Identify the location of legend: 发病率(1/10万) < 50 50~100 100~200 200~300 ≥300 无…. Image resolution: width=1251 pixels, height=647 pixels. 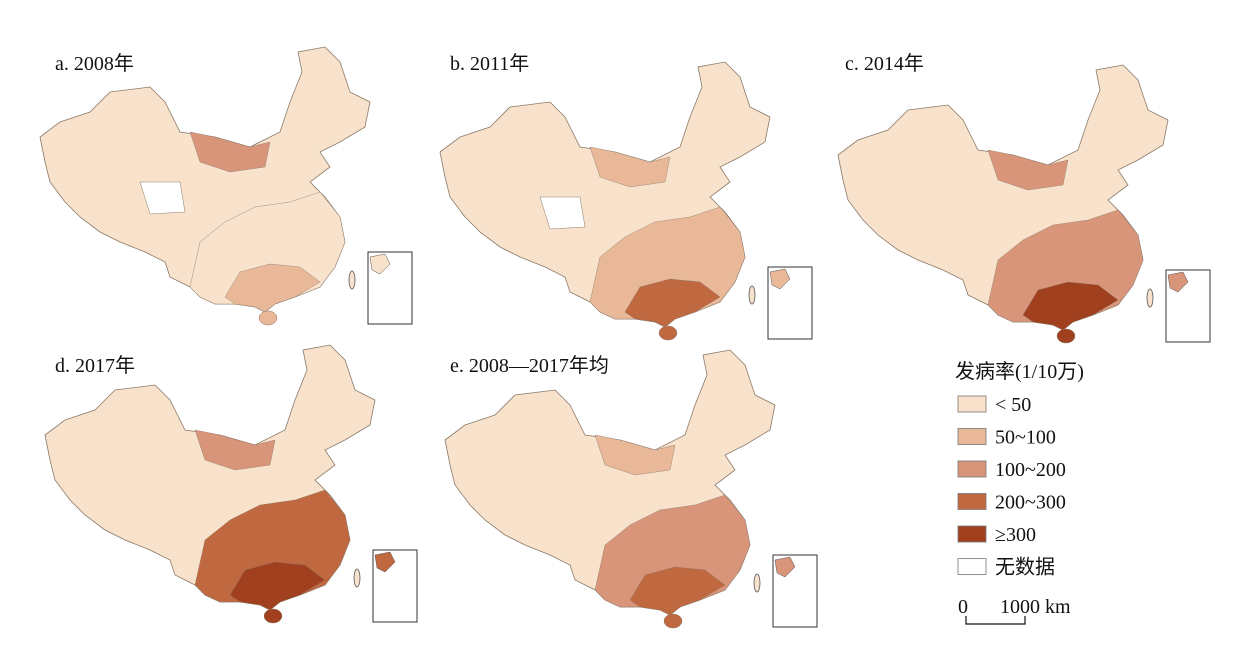
(1019, 469).